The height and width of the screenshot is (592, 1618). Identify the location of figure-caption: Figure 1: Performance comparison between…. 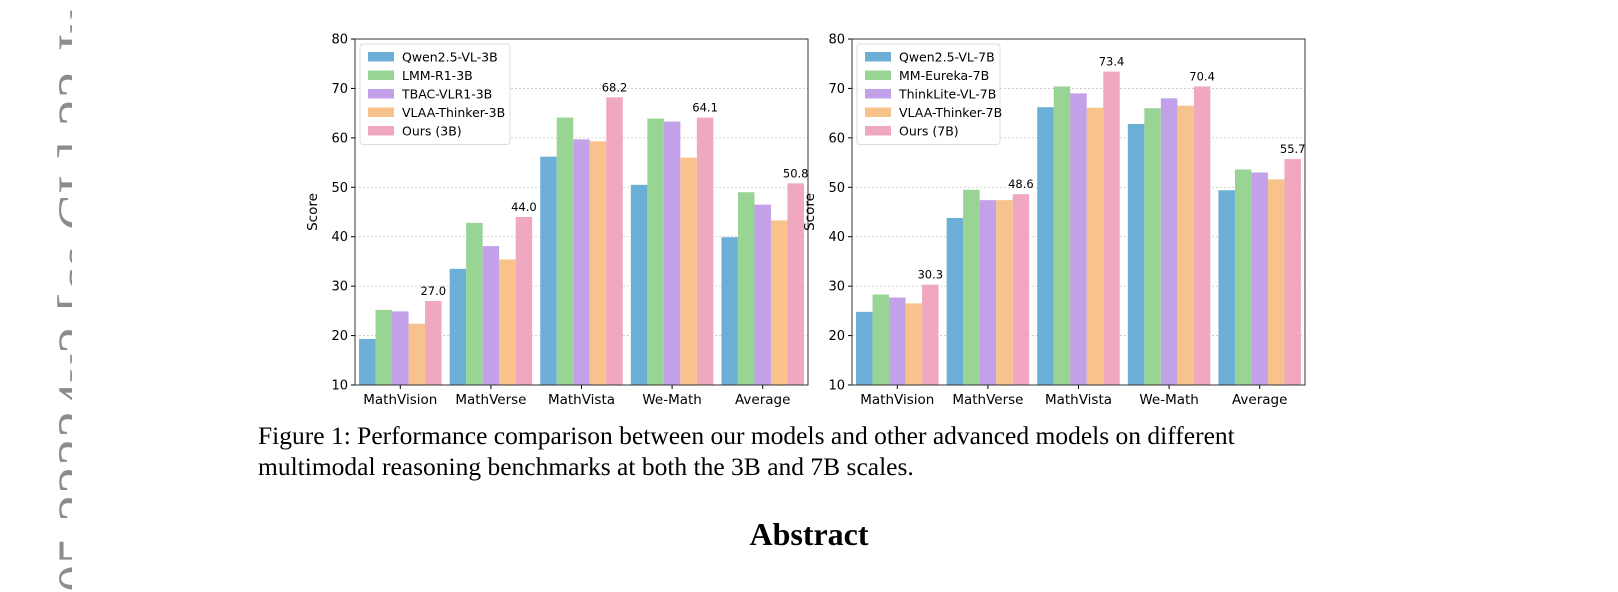
(746, 451).